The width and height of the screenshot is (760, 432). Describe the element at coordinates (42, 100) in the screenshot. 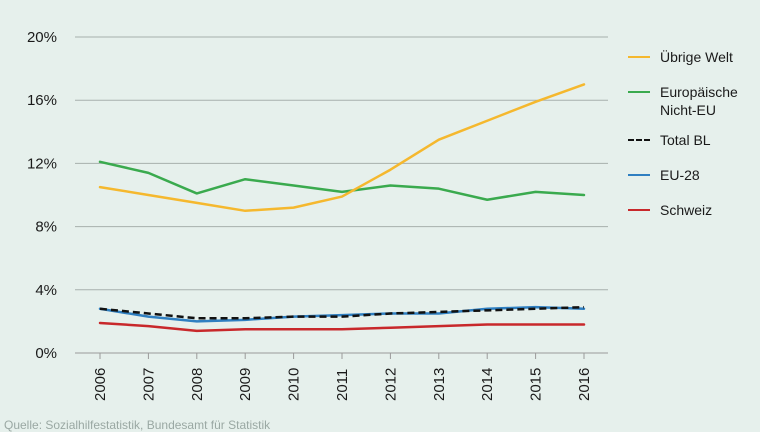

I see `y-tick-label: 16%` at that location.